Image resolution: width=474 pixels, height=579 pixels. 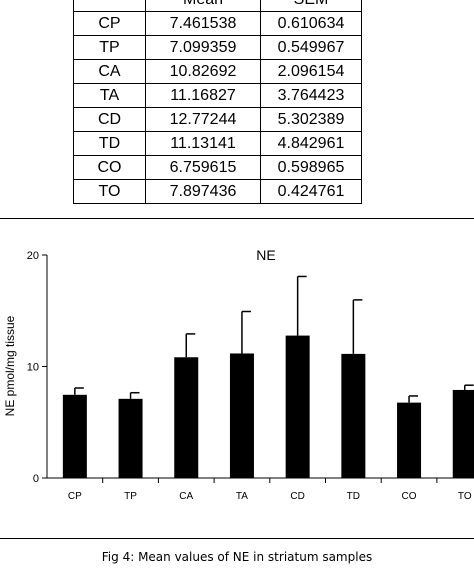 I want to click on x-tick-label: CO, so click(x=409, y=496).